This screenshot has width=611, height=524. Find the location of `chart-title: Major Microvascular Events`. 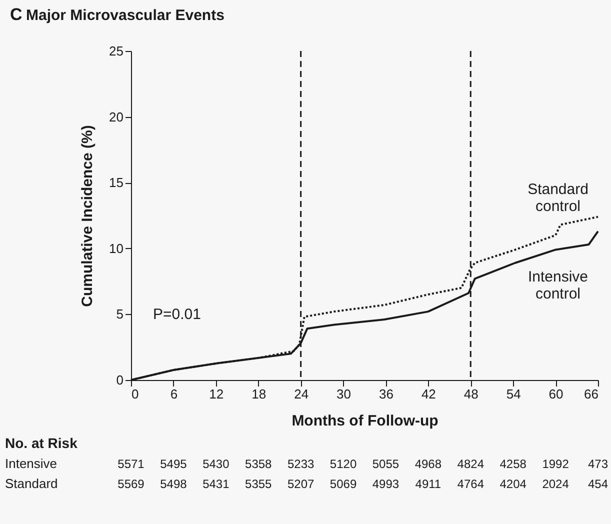

chart-title: Major Microvascular Events is located at coordinates (125, 15).